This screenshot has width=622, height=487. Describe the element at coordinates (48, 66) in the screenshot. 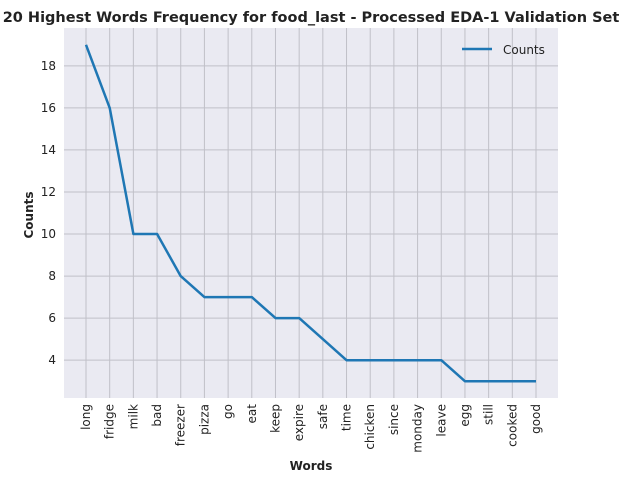

I see `y-tick-label: 18` at that location.